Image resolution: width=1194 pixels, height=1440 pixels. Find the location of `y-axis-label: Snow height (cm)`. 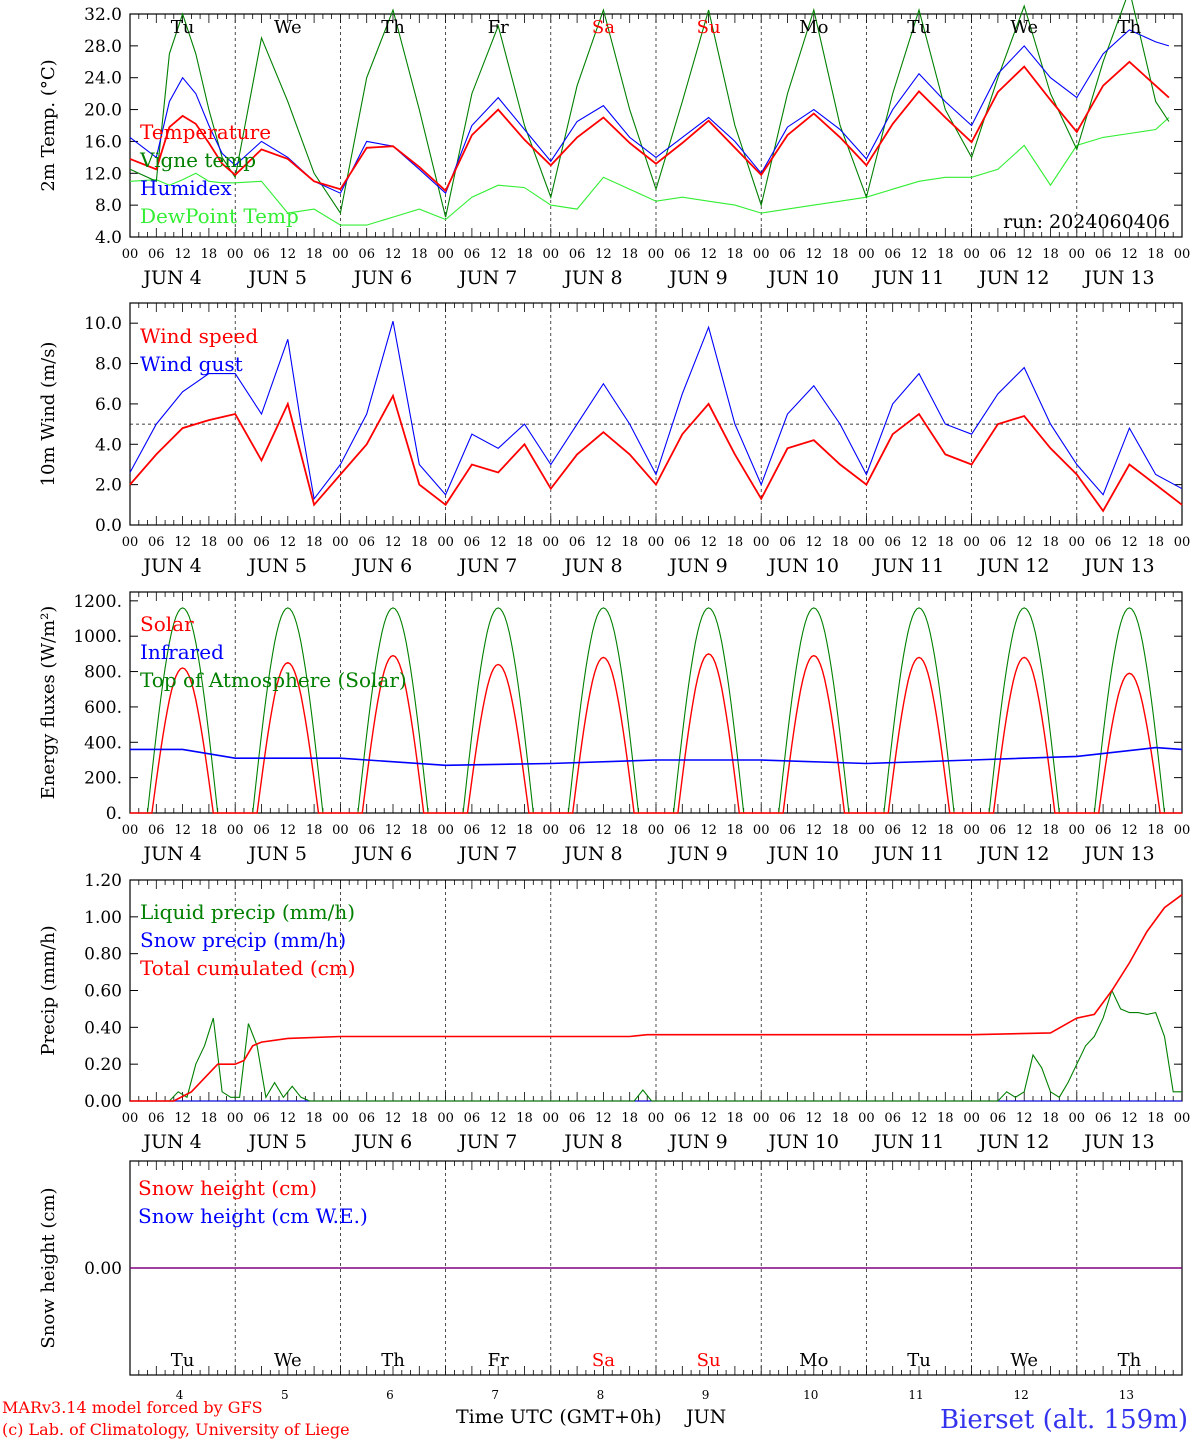

y-axis-label: Snow height (cm) is located at coordinates (48, 1267).